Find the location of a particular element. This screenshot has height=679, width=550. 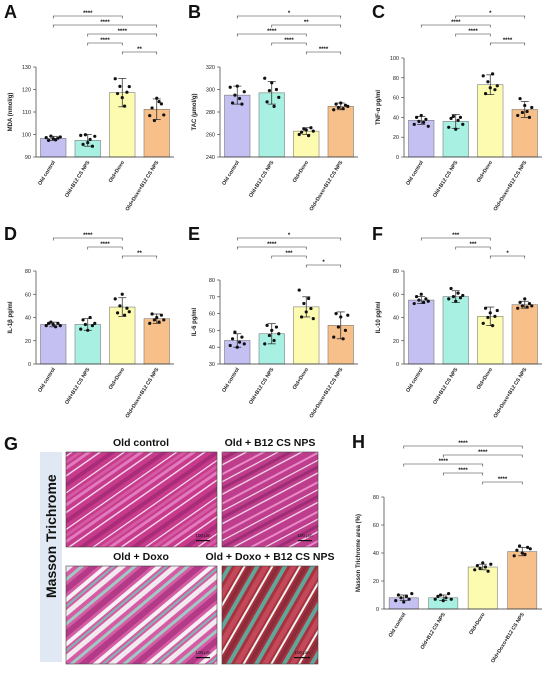

panel-letter-f: F is located at coordinates (377, 234).